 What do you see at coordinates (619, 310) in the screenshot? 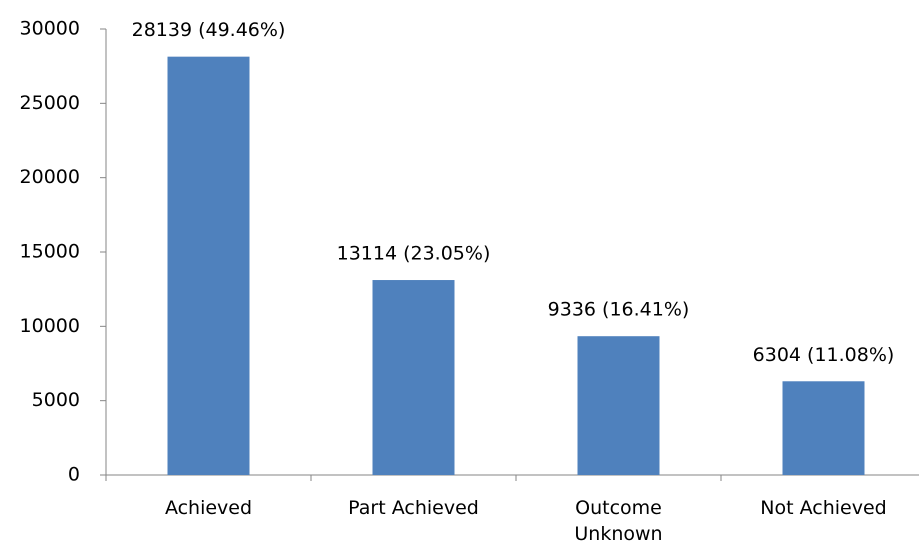
I see `data-label: 9336 (16.41%)` at bounding box center [619, 310].